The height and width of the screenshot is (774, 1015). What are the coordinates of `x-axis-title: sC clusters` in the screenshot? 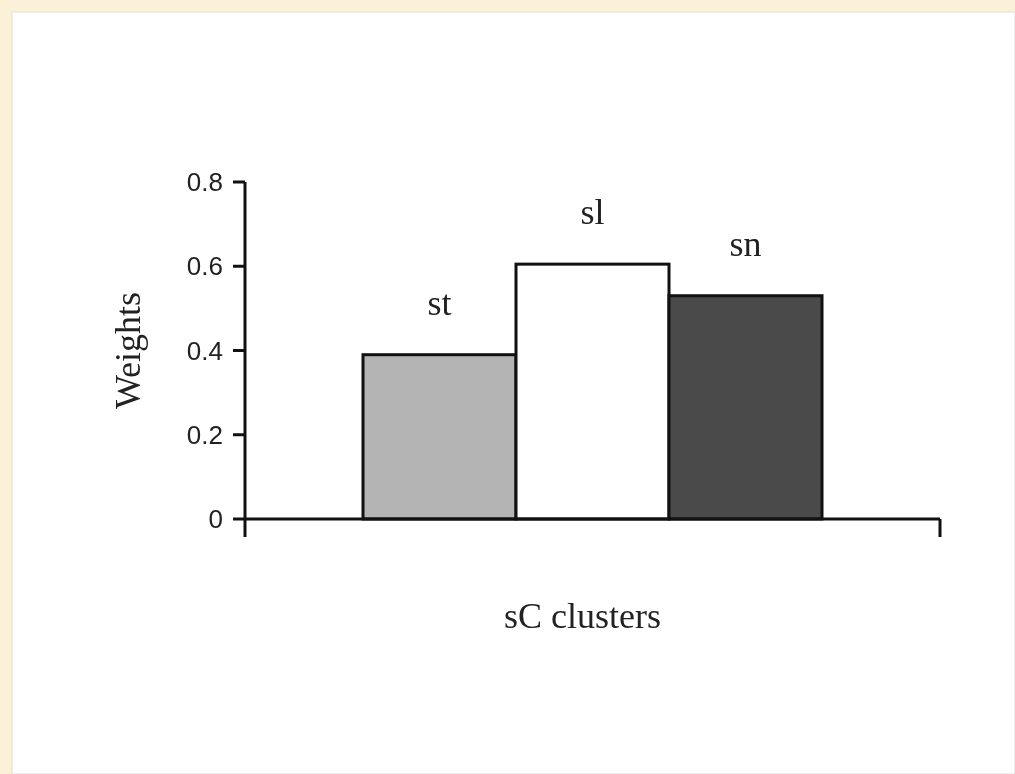 It's located at (582, 616).